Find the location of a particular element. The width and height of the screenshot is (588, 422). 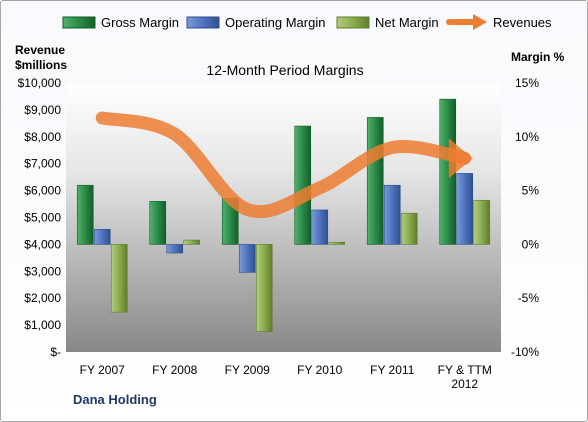

left-tick-label: $4,000 is located at coordinates (42, 244).